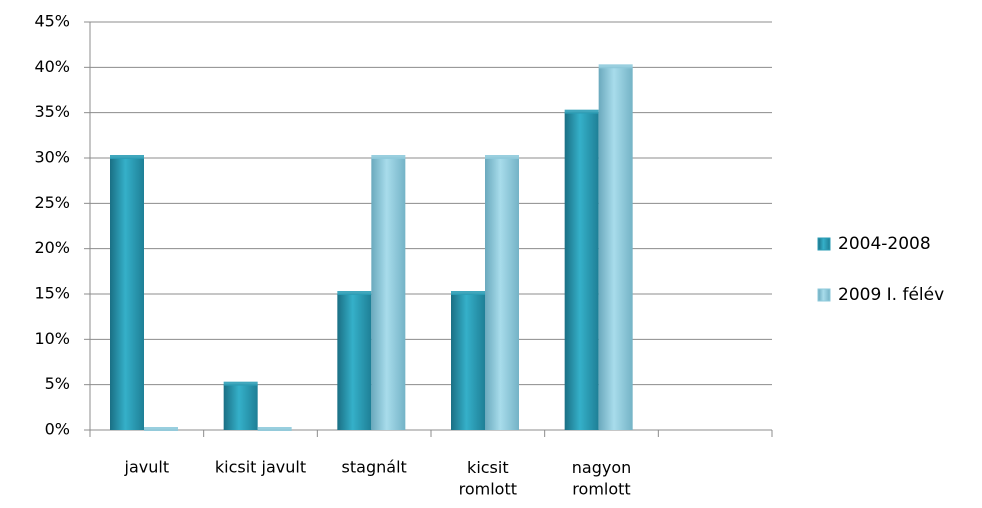  I want to click on y-tick-label: 25%, so click(52, 202).